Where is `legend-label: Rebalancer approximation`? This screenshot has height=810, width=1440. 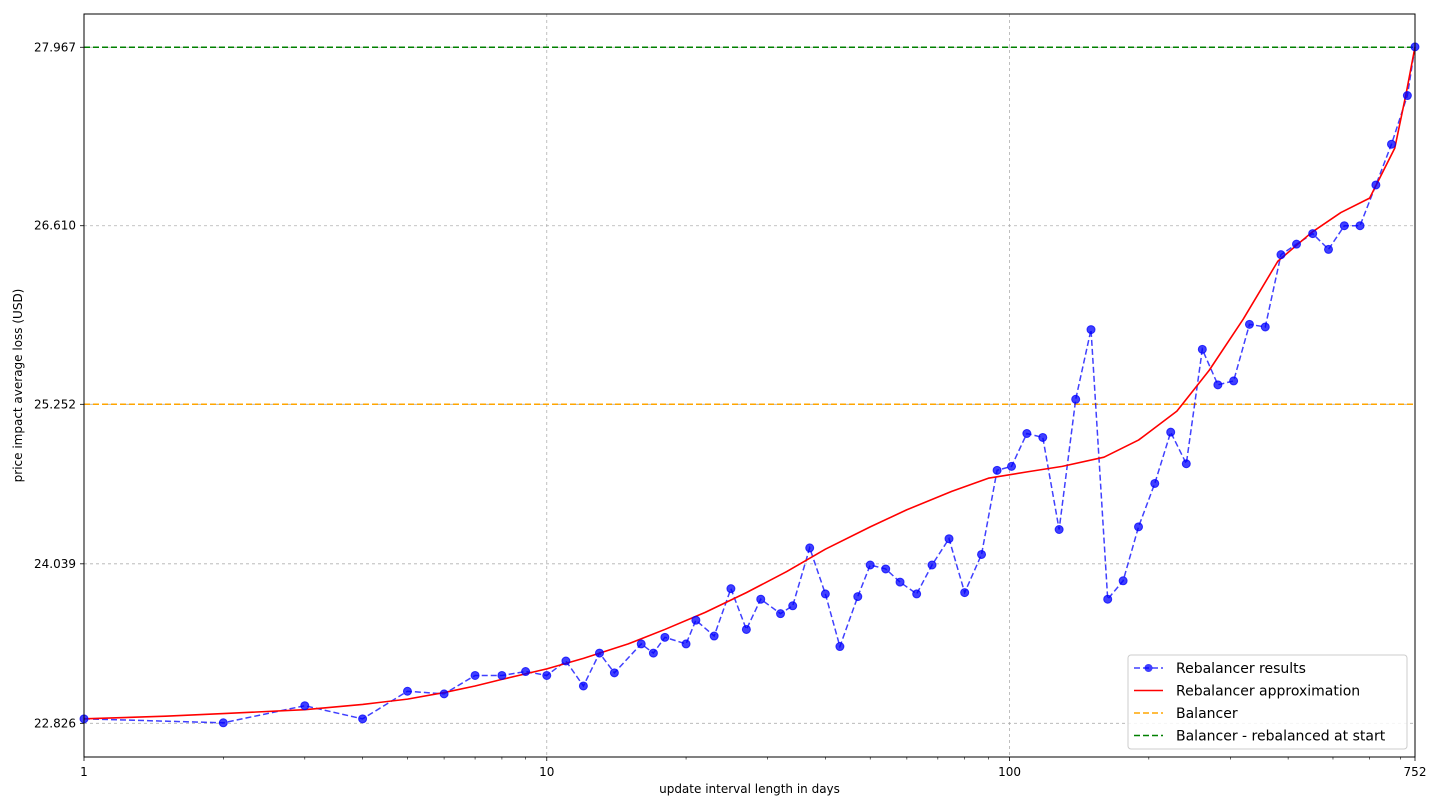 legend-label: Rebalancer approximation is located at coordinates (1268, 692).